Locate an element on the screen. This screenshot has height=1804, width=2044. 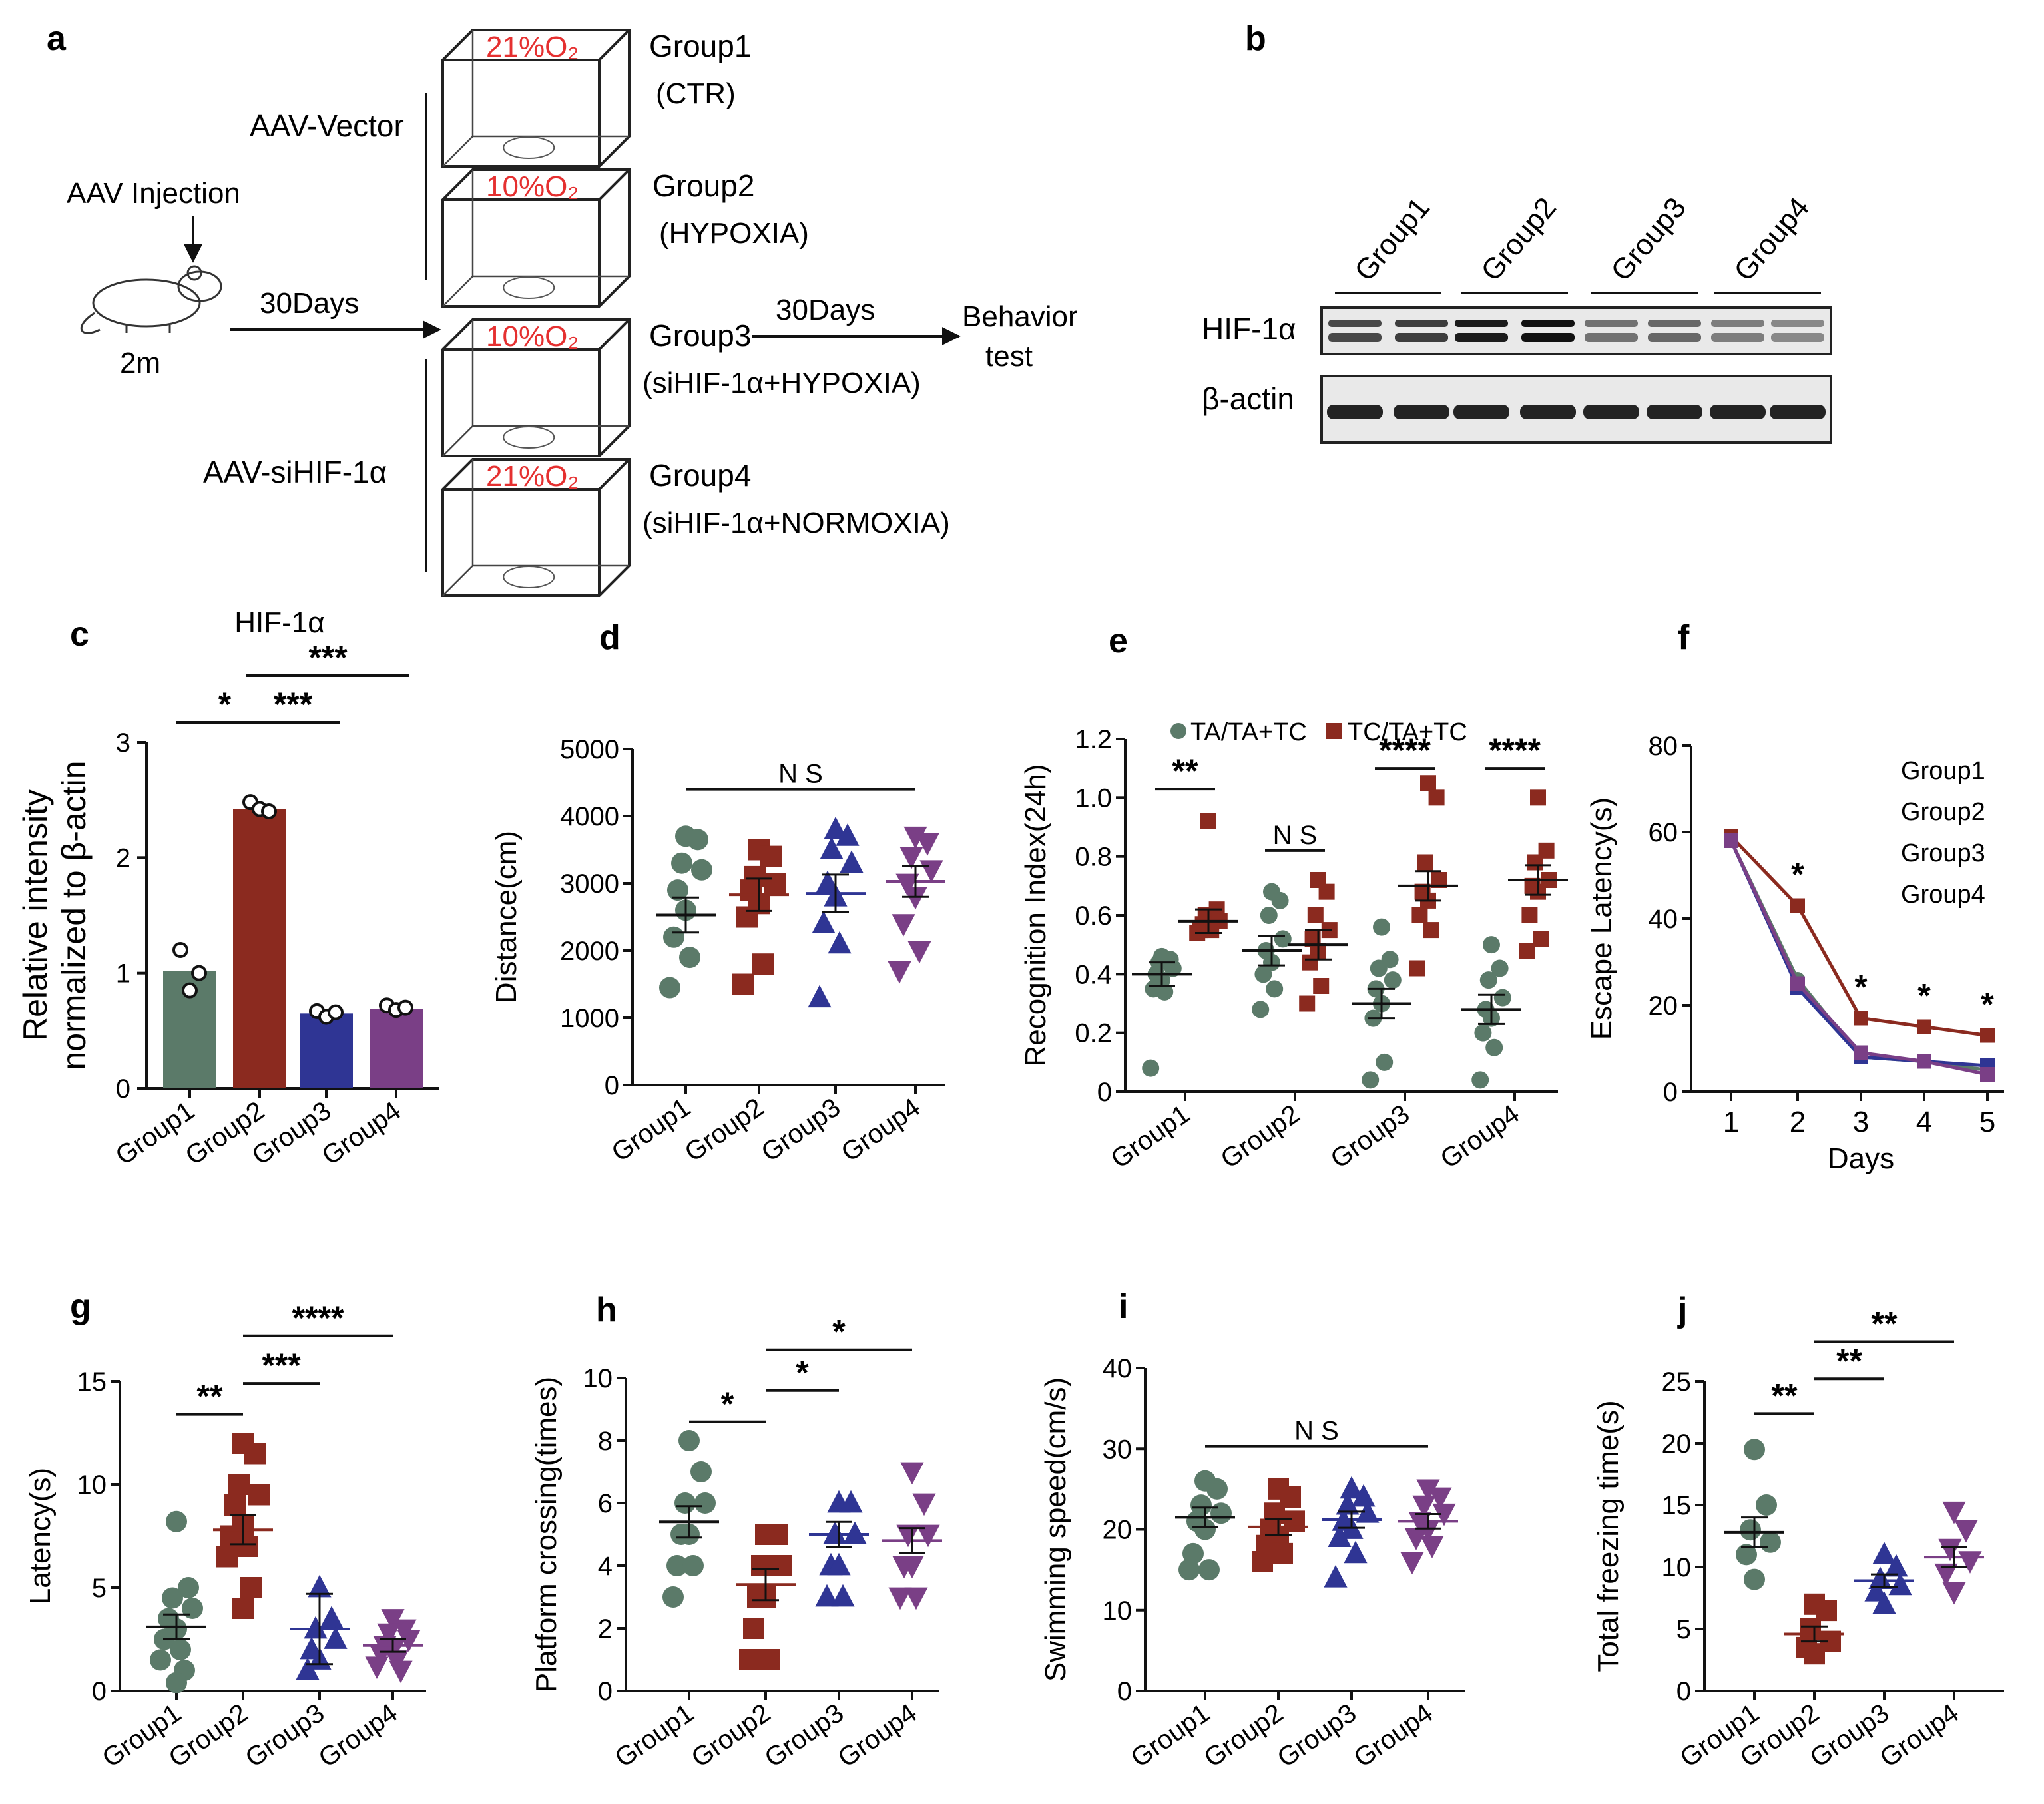
legend-label-tc: TC/TA+TC is located at coordinates (1407, 732).